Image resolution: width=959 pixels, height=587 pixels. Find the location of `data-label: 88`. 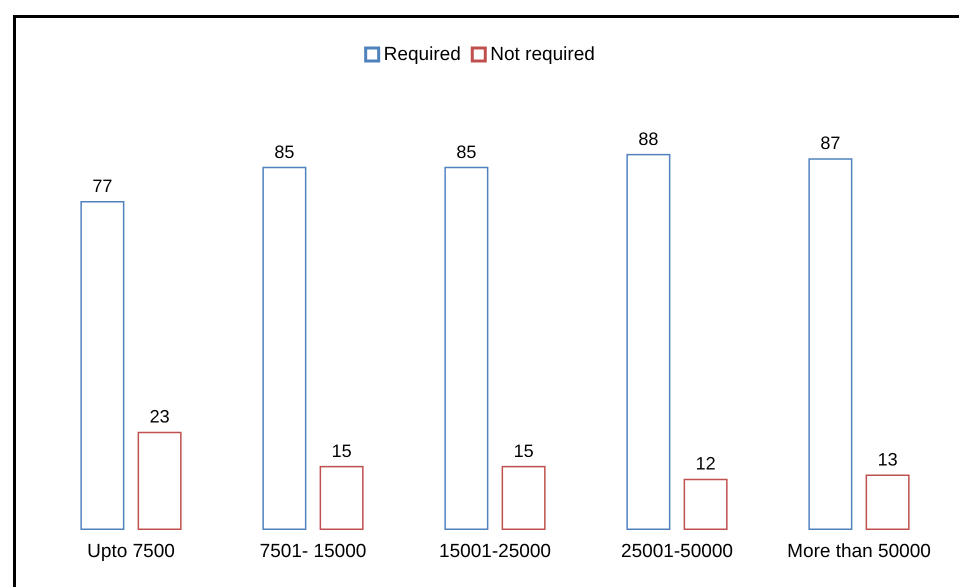

data-label: 88 is located at coordinates (648, 138).